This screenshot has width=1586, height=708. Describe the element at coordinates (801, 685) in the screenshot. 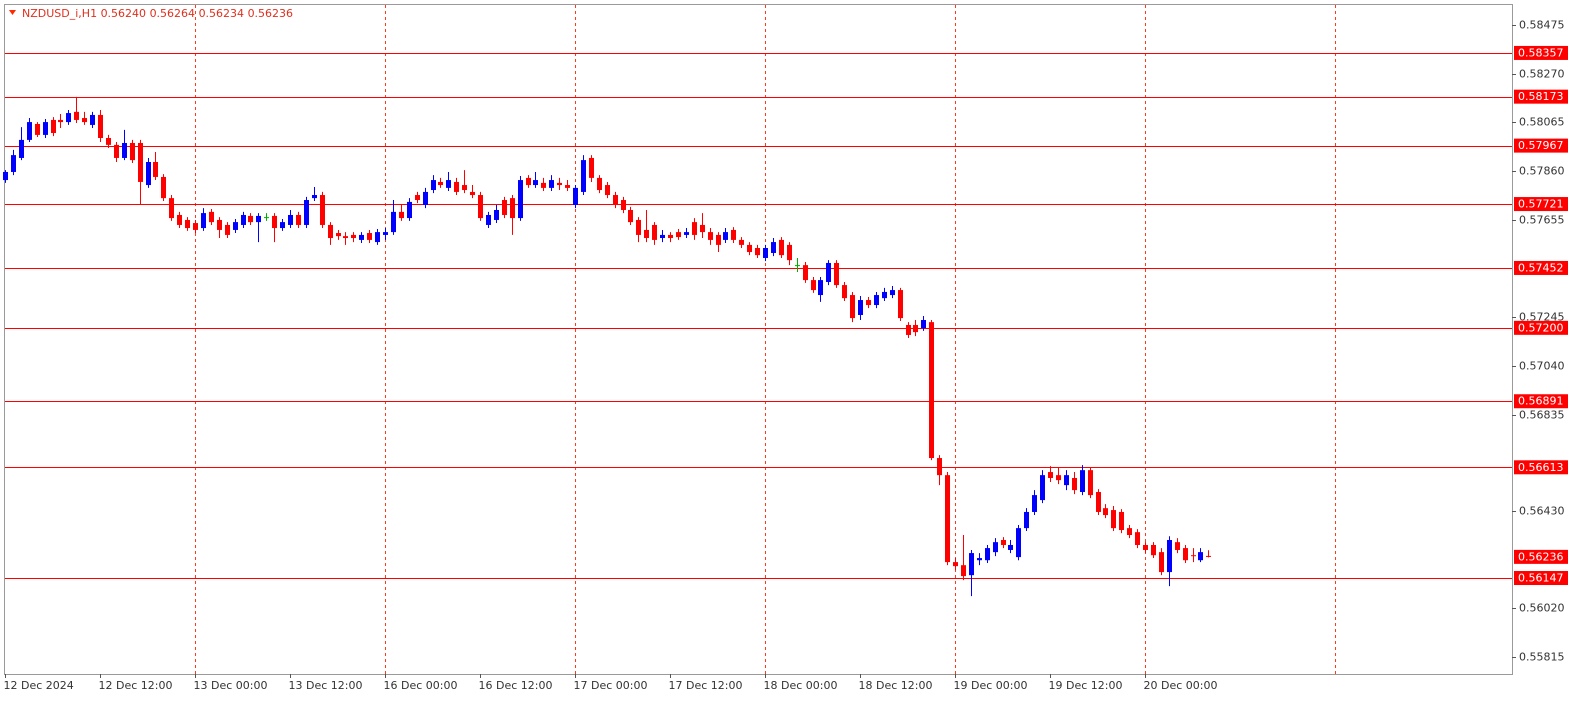

I see `x-tick-label: 18 Dec 00:00` at that location.